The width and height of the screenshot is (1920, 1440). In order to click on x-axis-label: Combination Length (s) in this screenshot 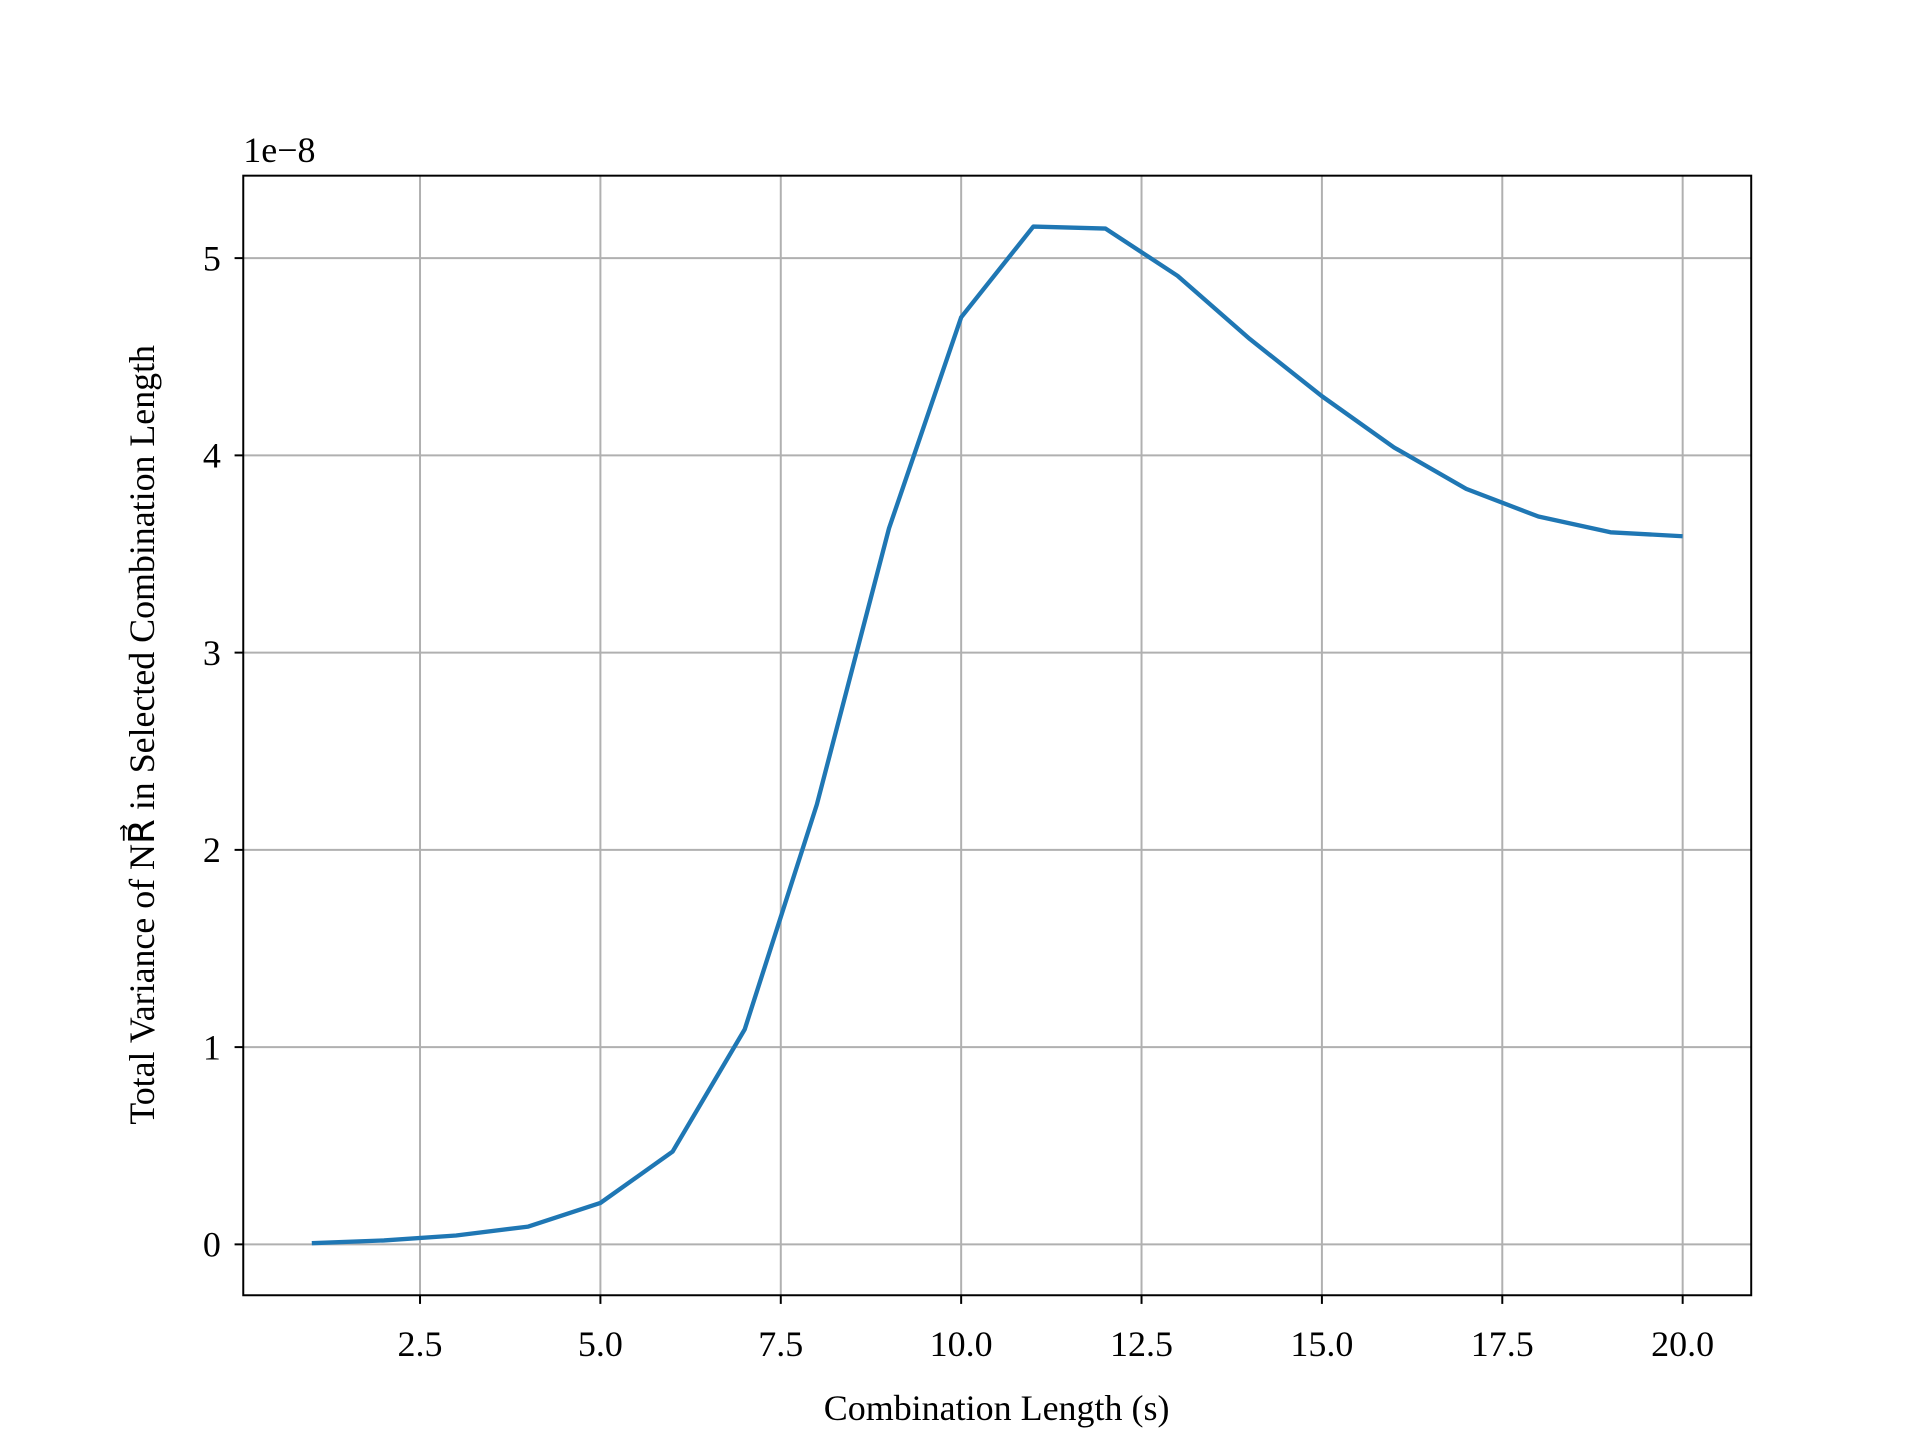, I will do `click(997, 1408)`.